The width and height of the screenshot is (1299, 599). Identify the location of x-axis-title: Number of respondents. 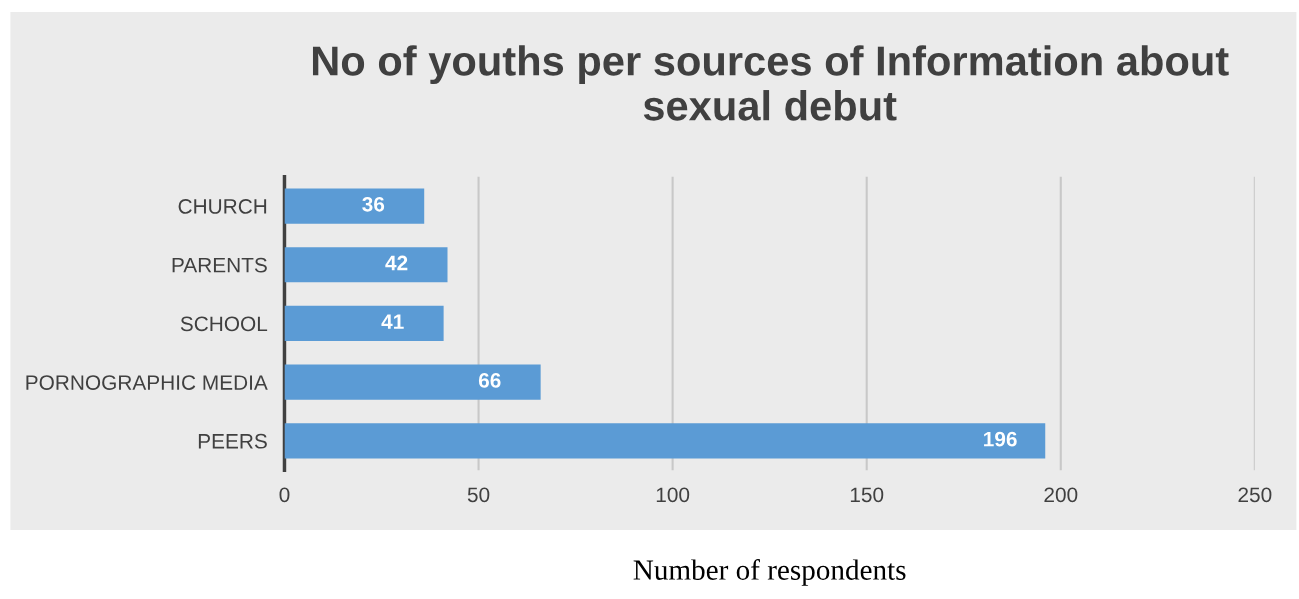
(769, 572).